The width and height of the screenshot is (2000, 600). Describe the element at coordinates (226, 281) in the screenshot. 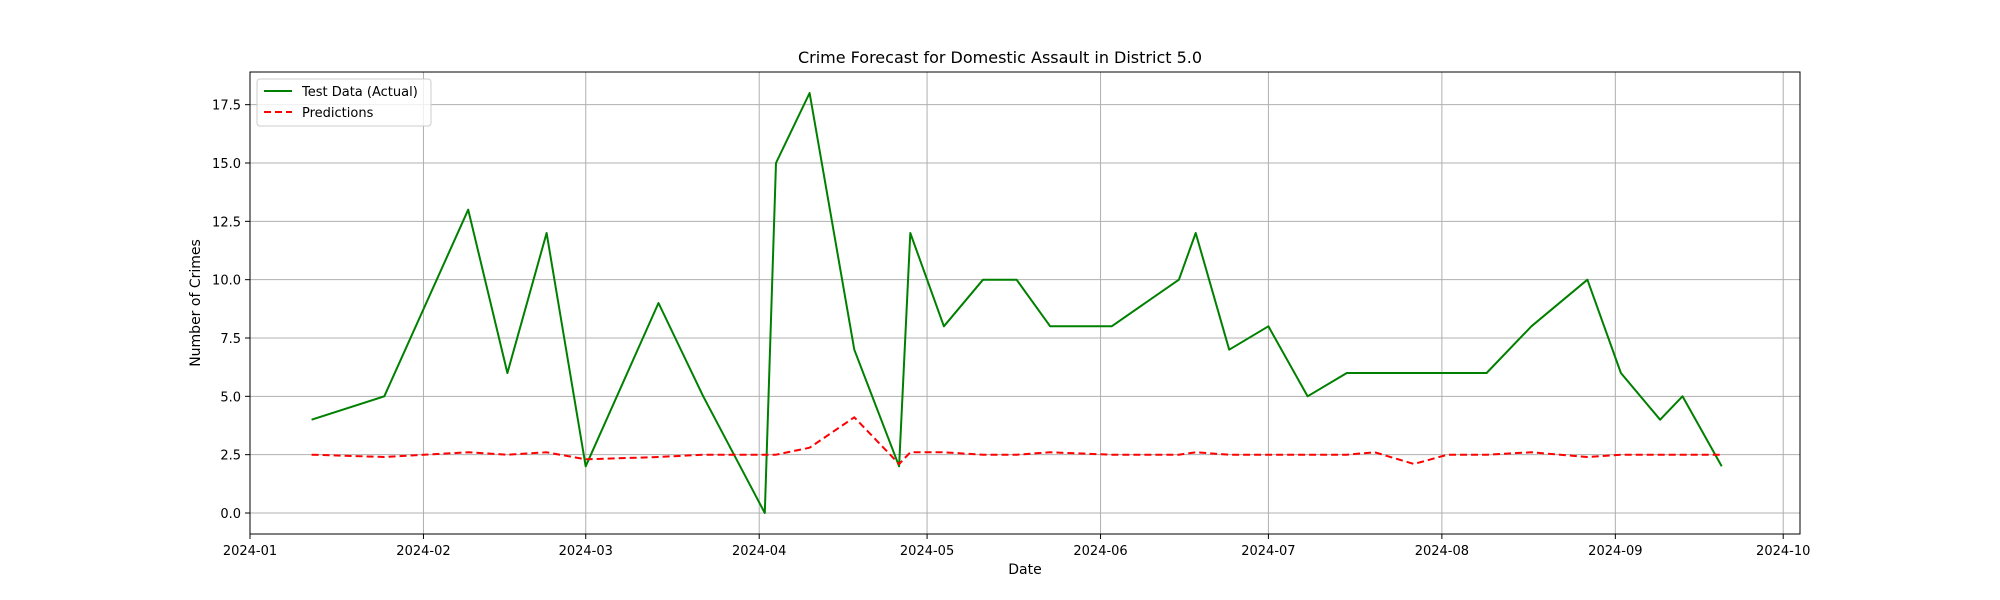

I see `y-tick-label: 10.0` at that location.